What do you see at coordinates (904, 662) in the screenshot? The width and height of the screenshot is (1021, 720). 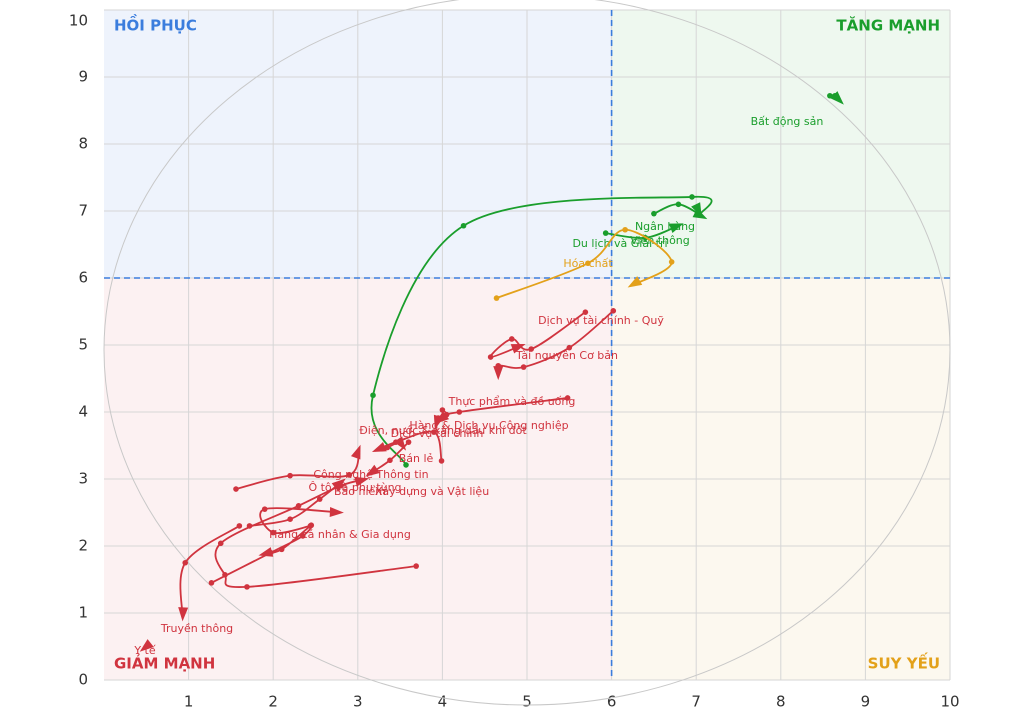 I see `quadrant-label: SUY YẾU` at bounding box center [904, 662].